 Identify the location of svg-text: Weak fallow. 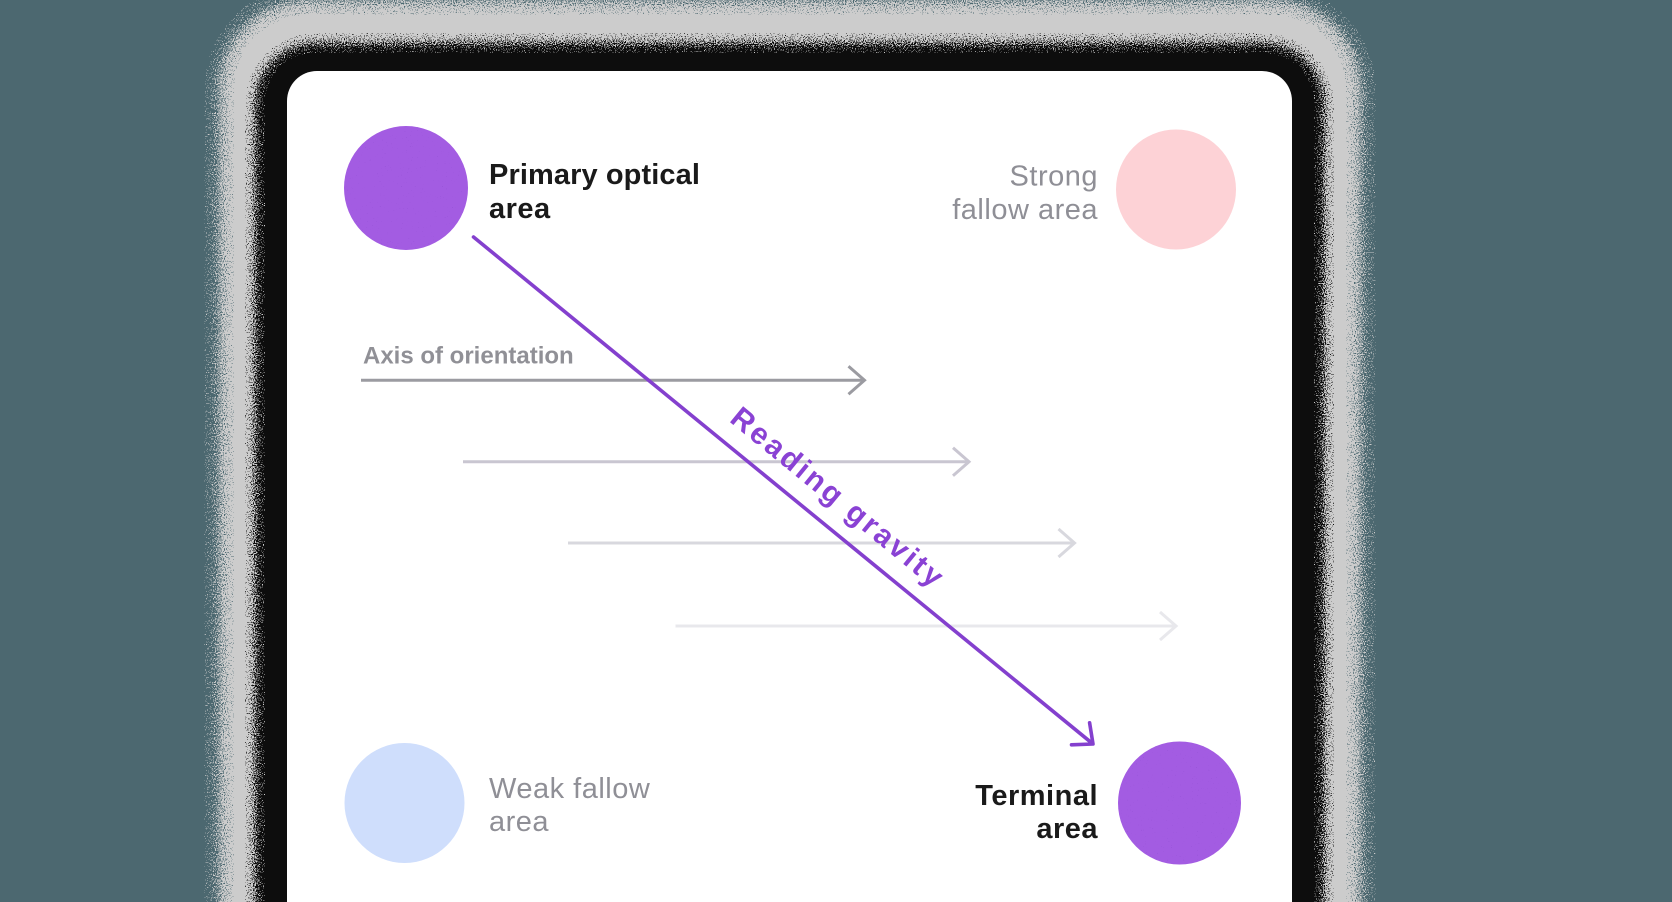
(570, 789).